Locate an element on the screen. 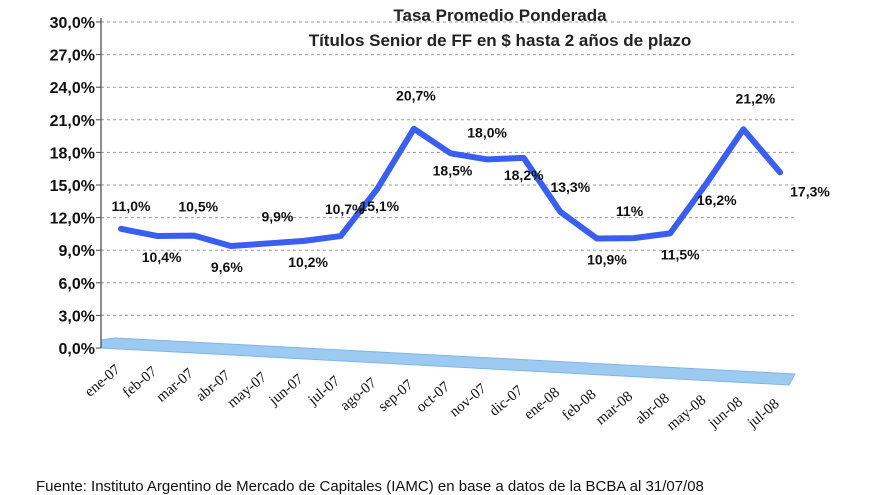 The image size is (880, 495). data-label: 11% is located at coordinates (630, 211).